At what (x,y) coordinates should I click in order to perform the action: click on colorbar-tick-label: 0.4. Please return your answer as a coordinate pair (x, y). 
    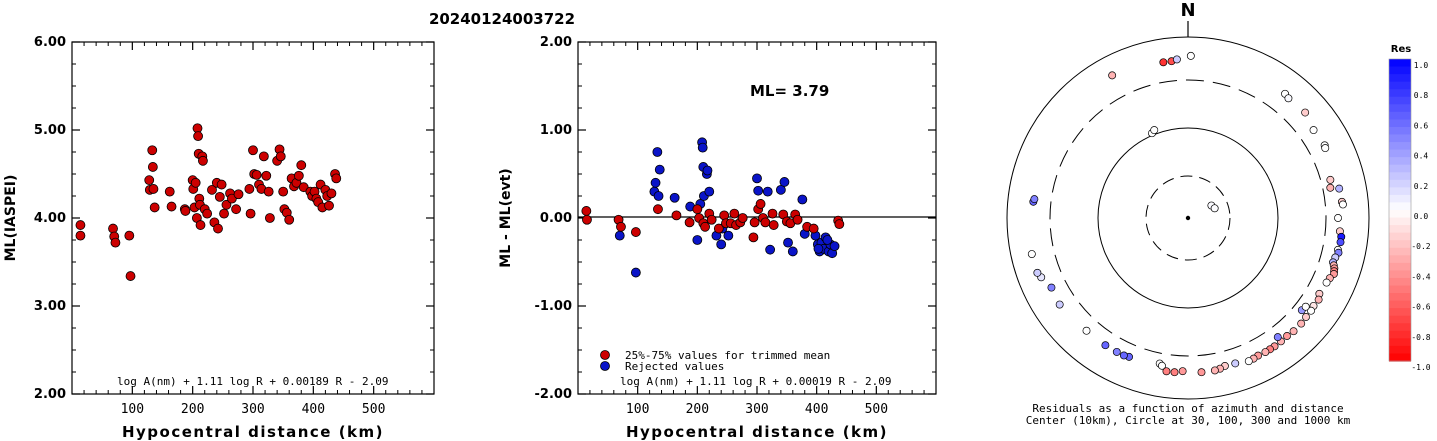
    Looking at the image, I should click on (1421, 156).